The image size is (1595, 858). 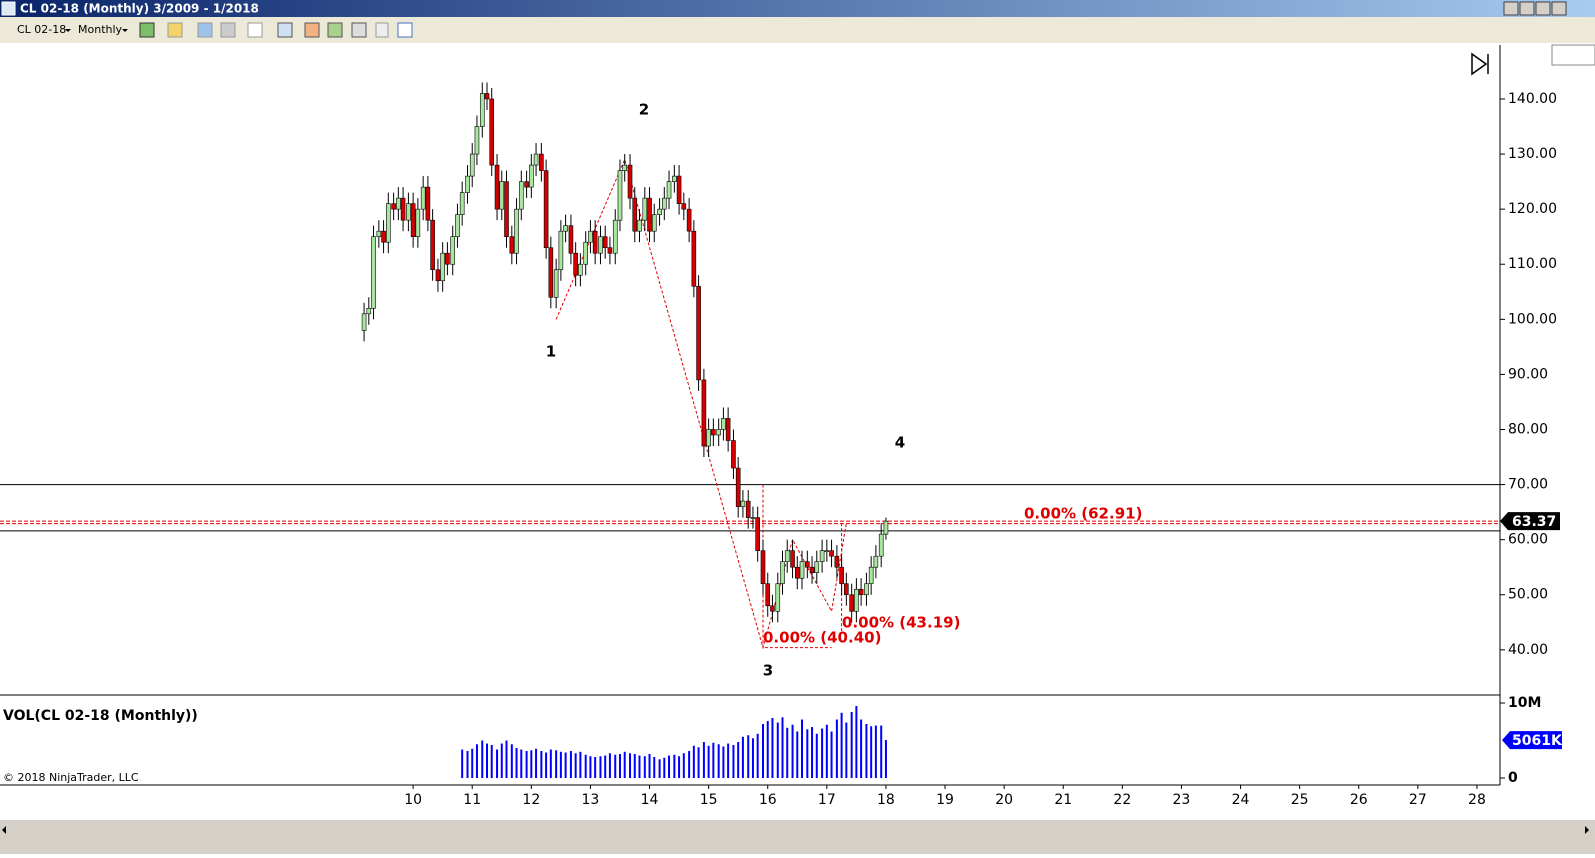 What do you see at coordinates (1573, 55) in the screenshot?
I see `side-button` at bounding box center [1573, 55].